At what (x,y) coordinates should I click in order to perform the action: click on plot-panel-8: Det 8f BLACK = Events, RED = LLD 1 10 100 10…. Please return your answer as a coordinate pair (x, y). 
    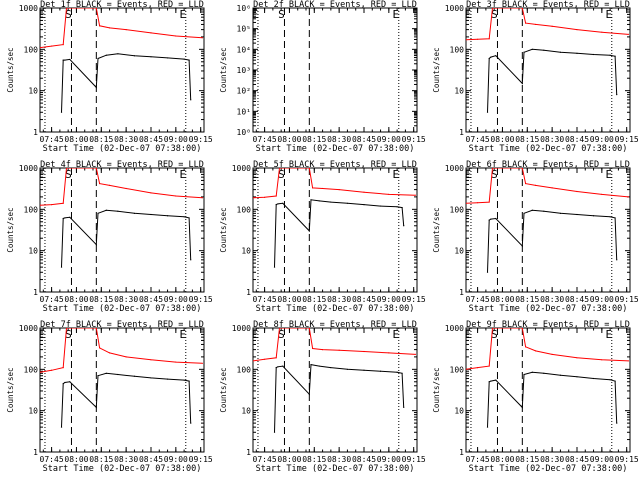
    Looking at the image, I should click on (322, 397).